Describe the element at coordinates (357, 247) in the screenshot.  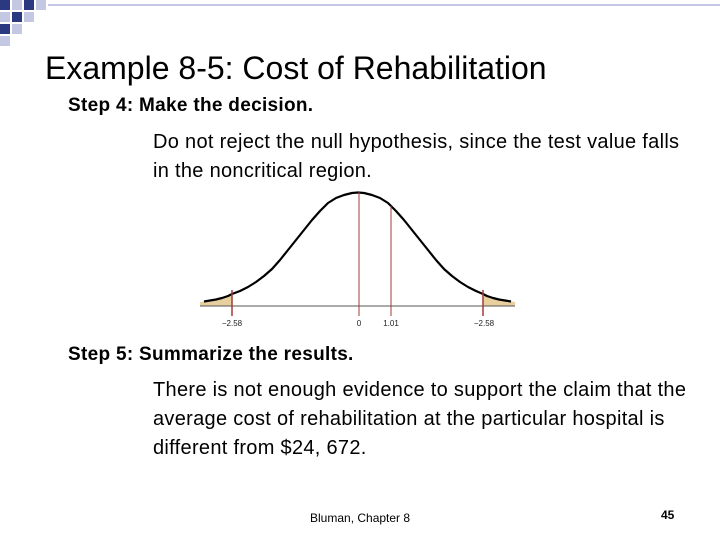
I see `bell-curve-line` at that location.